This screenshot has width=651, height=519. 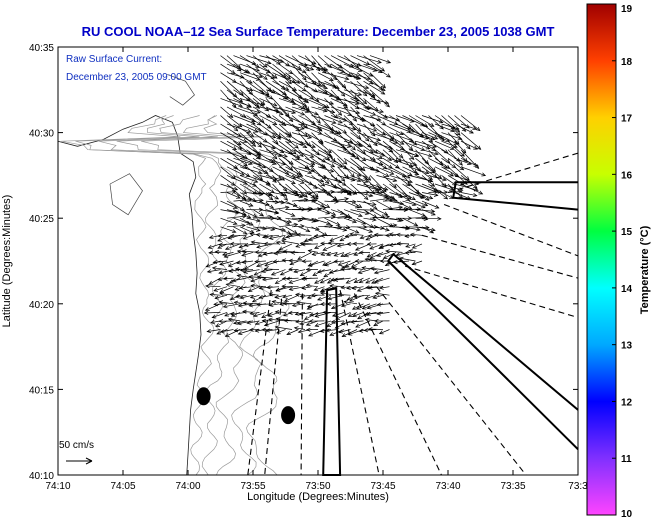 What do you see at coordinates (181, 90) in the screenshot?
I see `sandy-hook-shoreline` at bounding box center [181, 90].